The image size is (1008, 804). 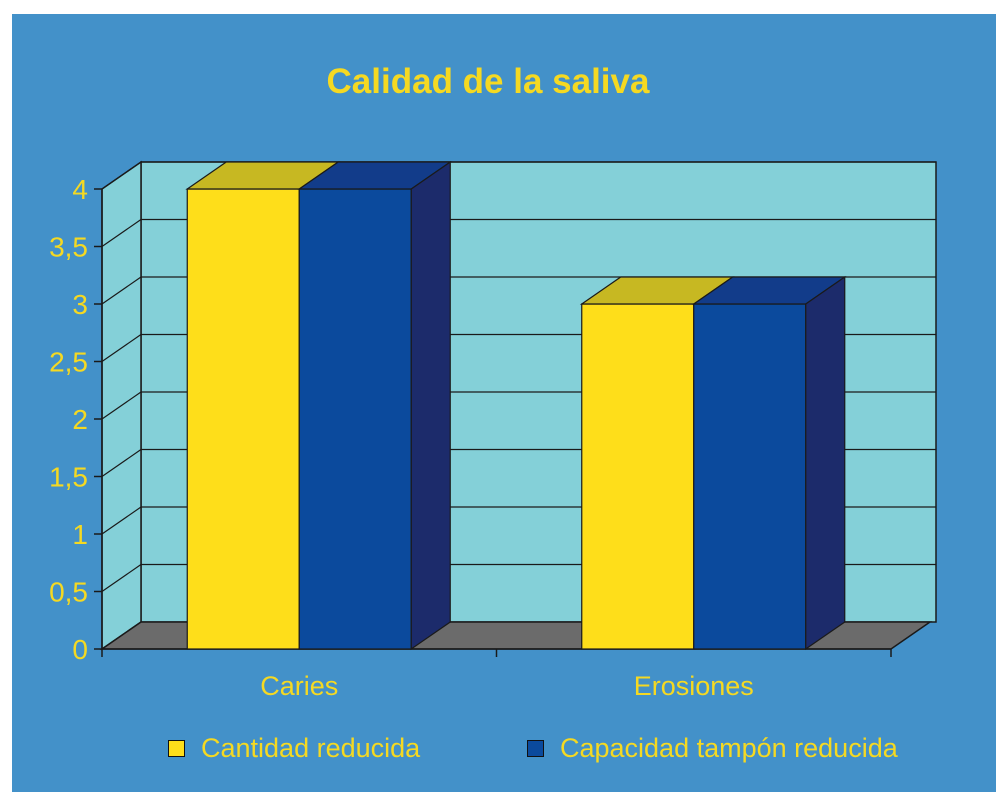 I want to click on y-tick-label: 3,5, so click(x=68, y=247).